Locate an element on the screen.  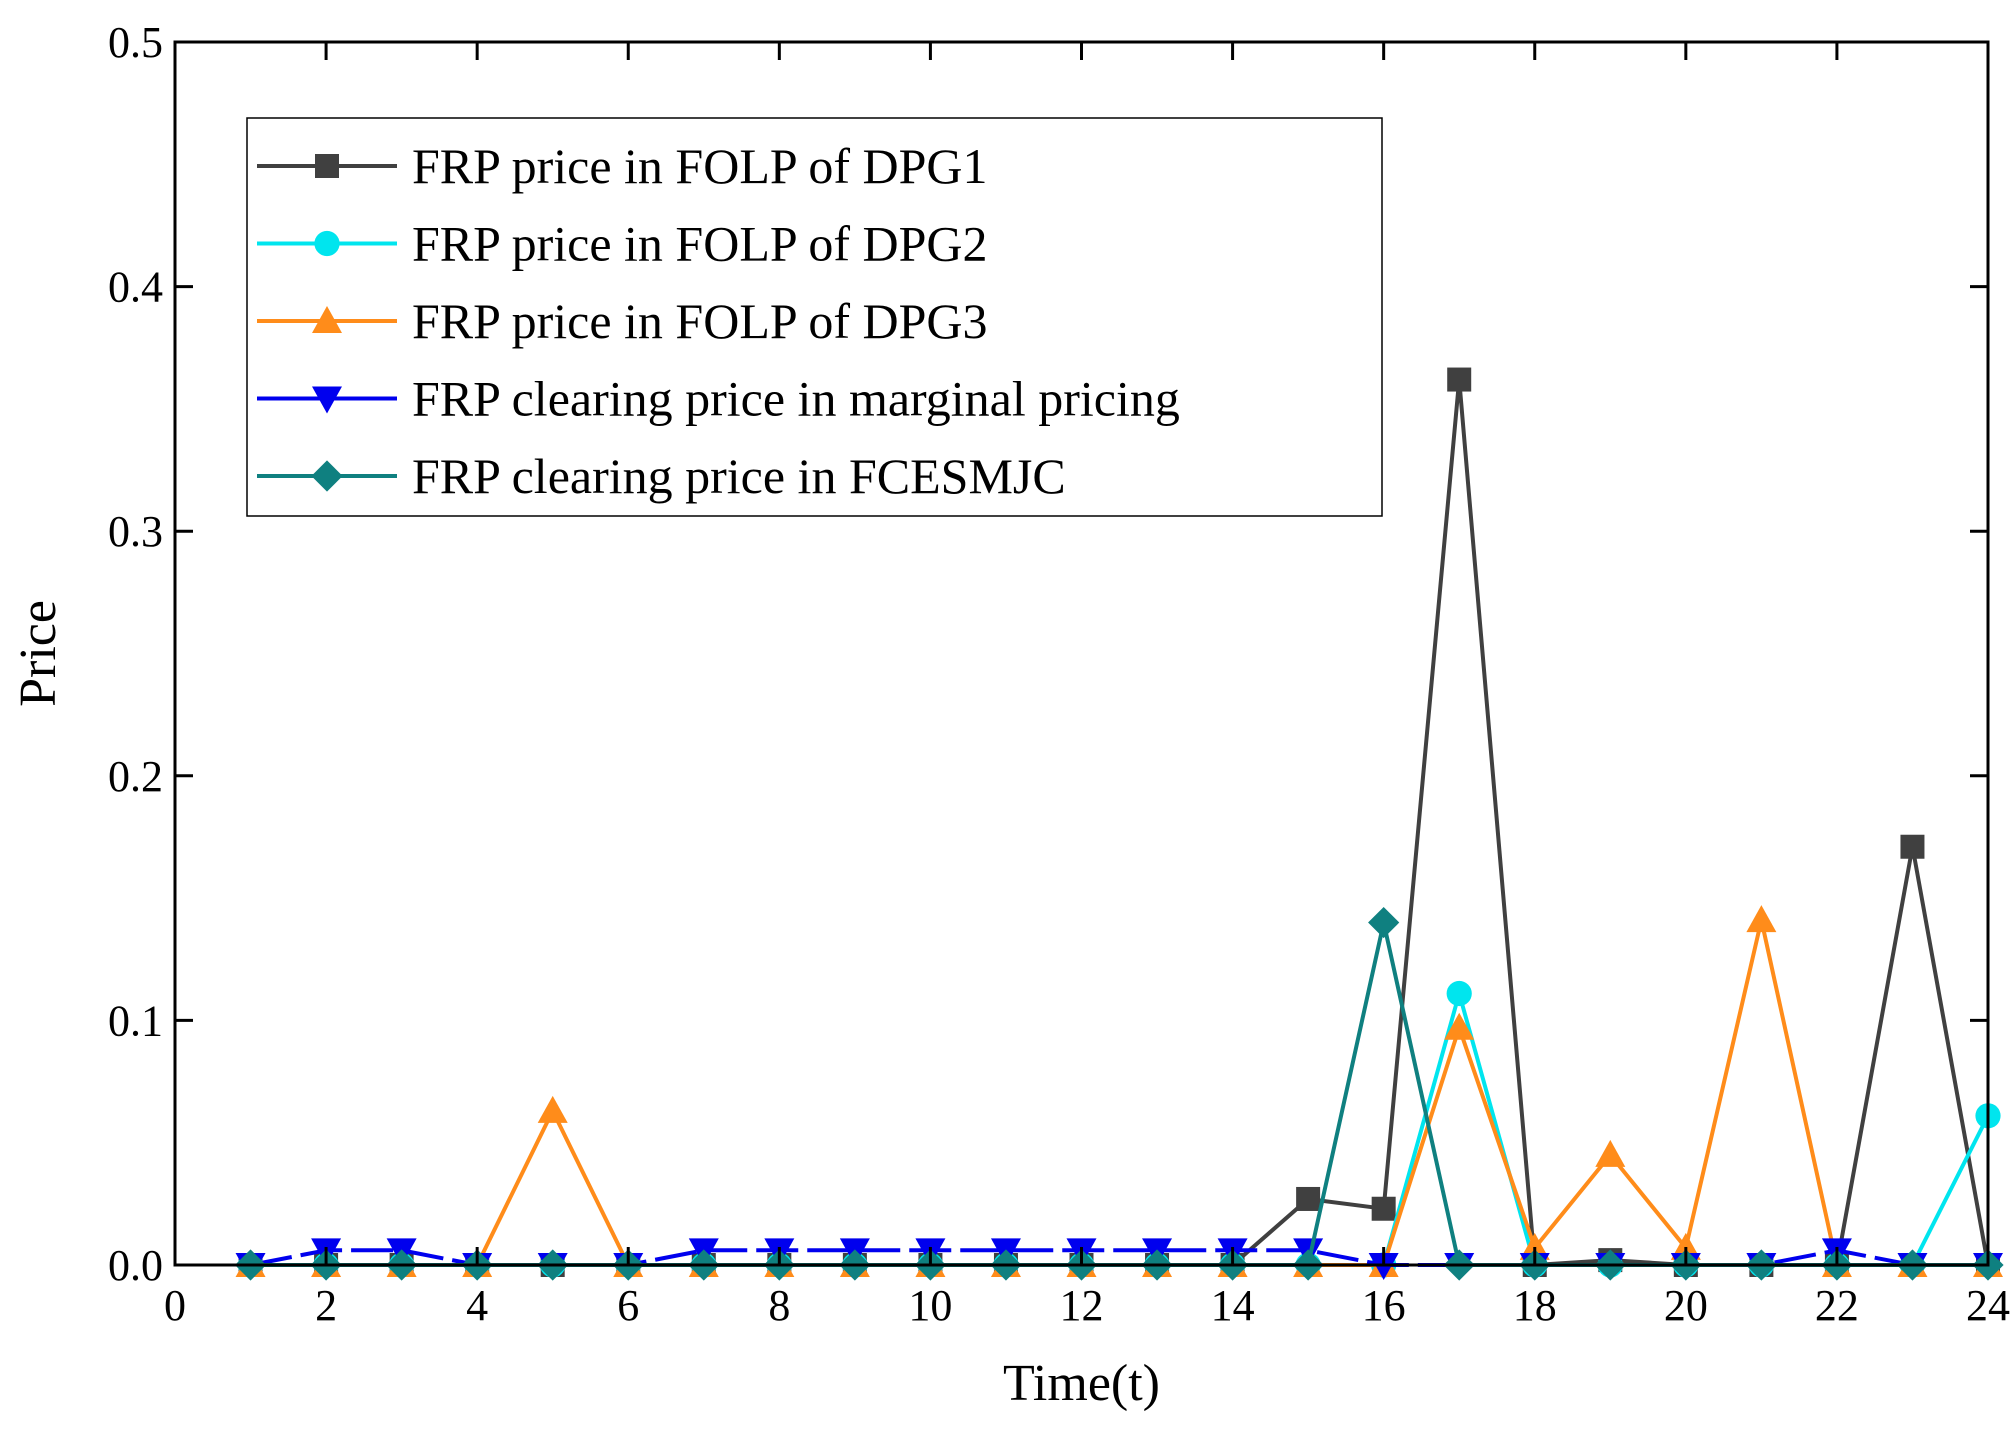
legend-label: FRP price in FOLP of DPG3 is located at coordinates (700, 321).